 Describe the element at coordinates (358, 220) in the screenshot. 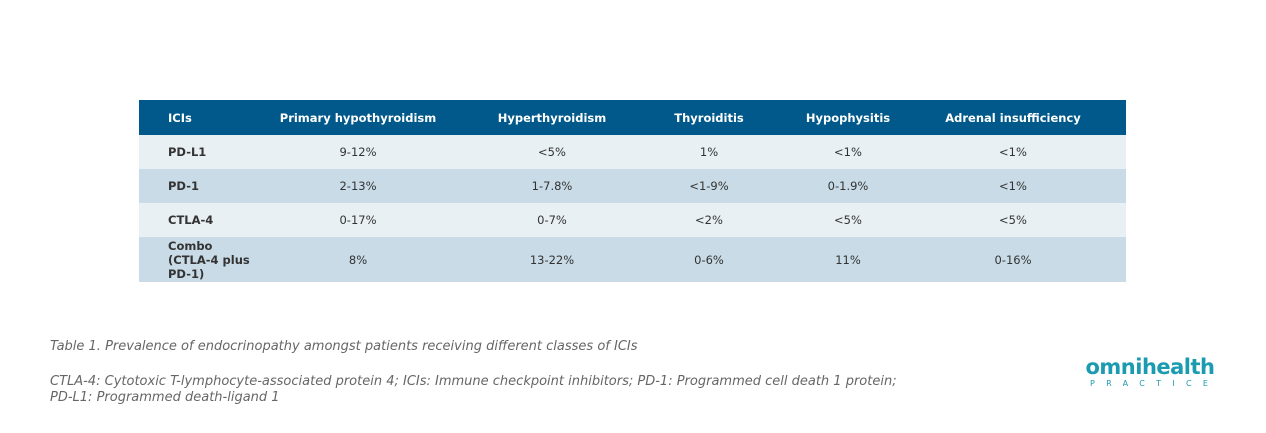

I see `cell: 0-17%` at that location.